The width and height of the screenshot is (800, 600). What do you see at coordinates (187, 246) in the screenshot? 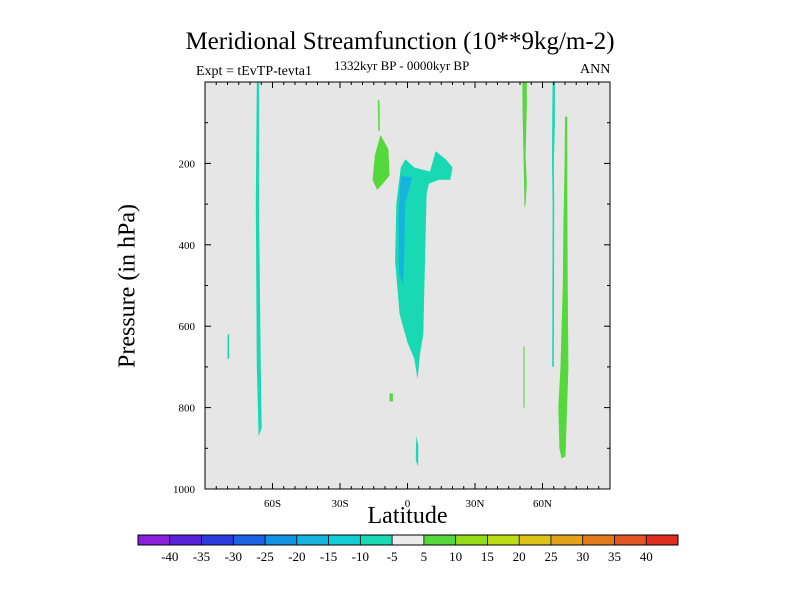
I see `y-tick-label: 400` at bounding box center [187, 246].